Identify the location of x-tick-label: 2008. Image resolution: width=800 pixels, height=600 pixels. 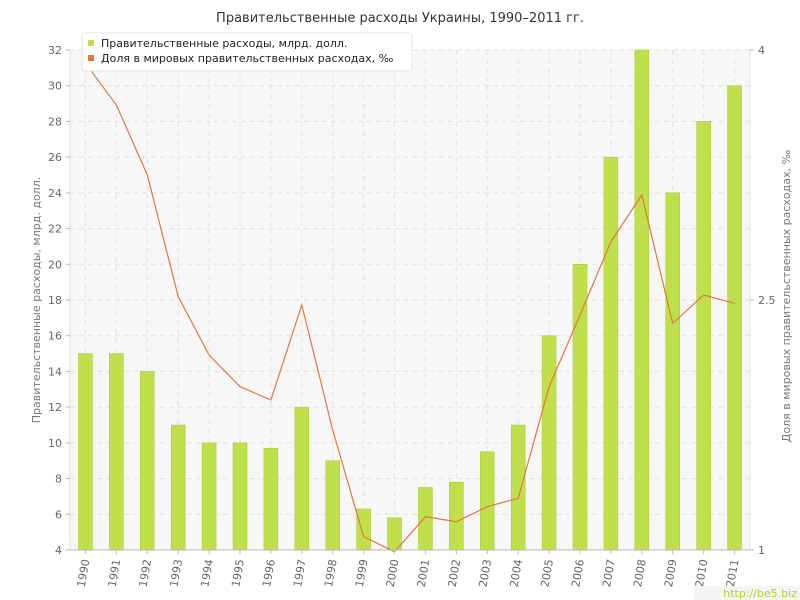
(640, 573).